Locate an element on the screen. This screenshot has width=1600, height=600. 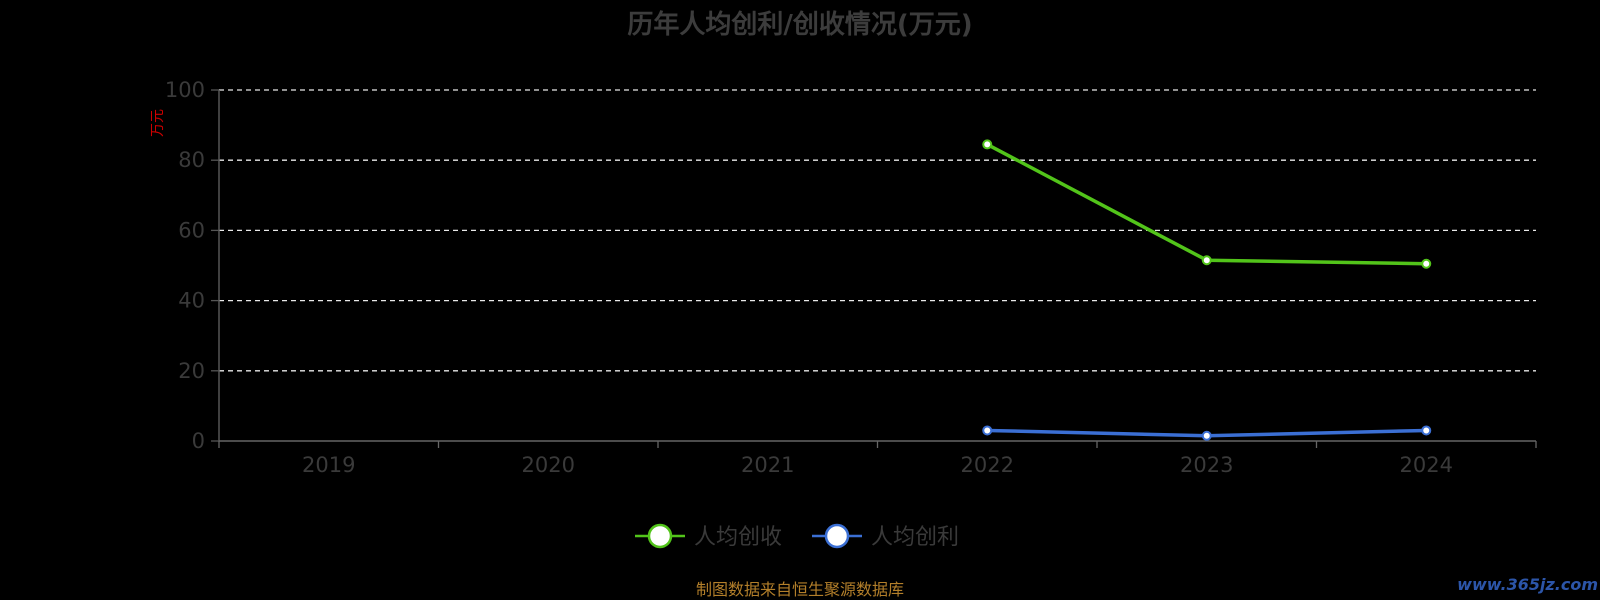
x-tick-label: 2020 is located at coordinates (548, 465).